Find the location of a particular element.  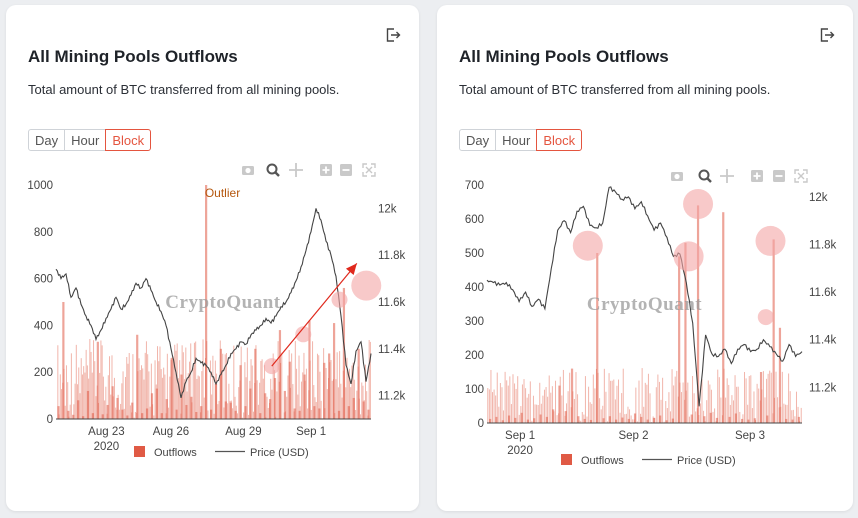

pan-icon is located at coordinates (296, 170).